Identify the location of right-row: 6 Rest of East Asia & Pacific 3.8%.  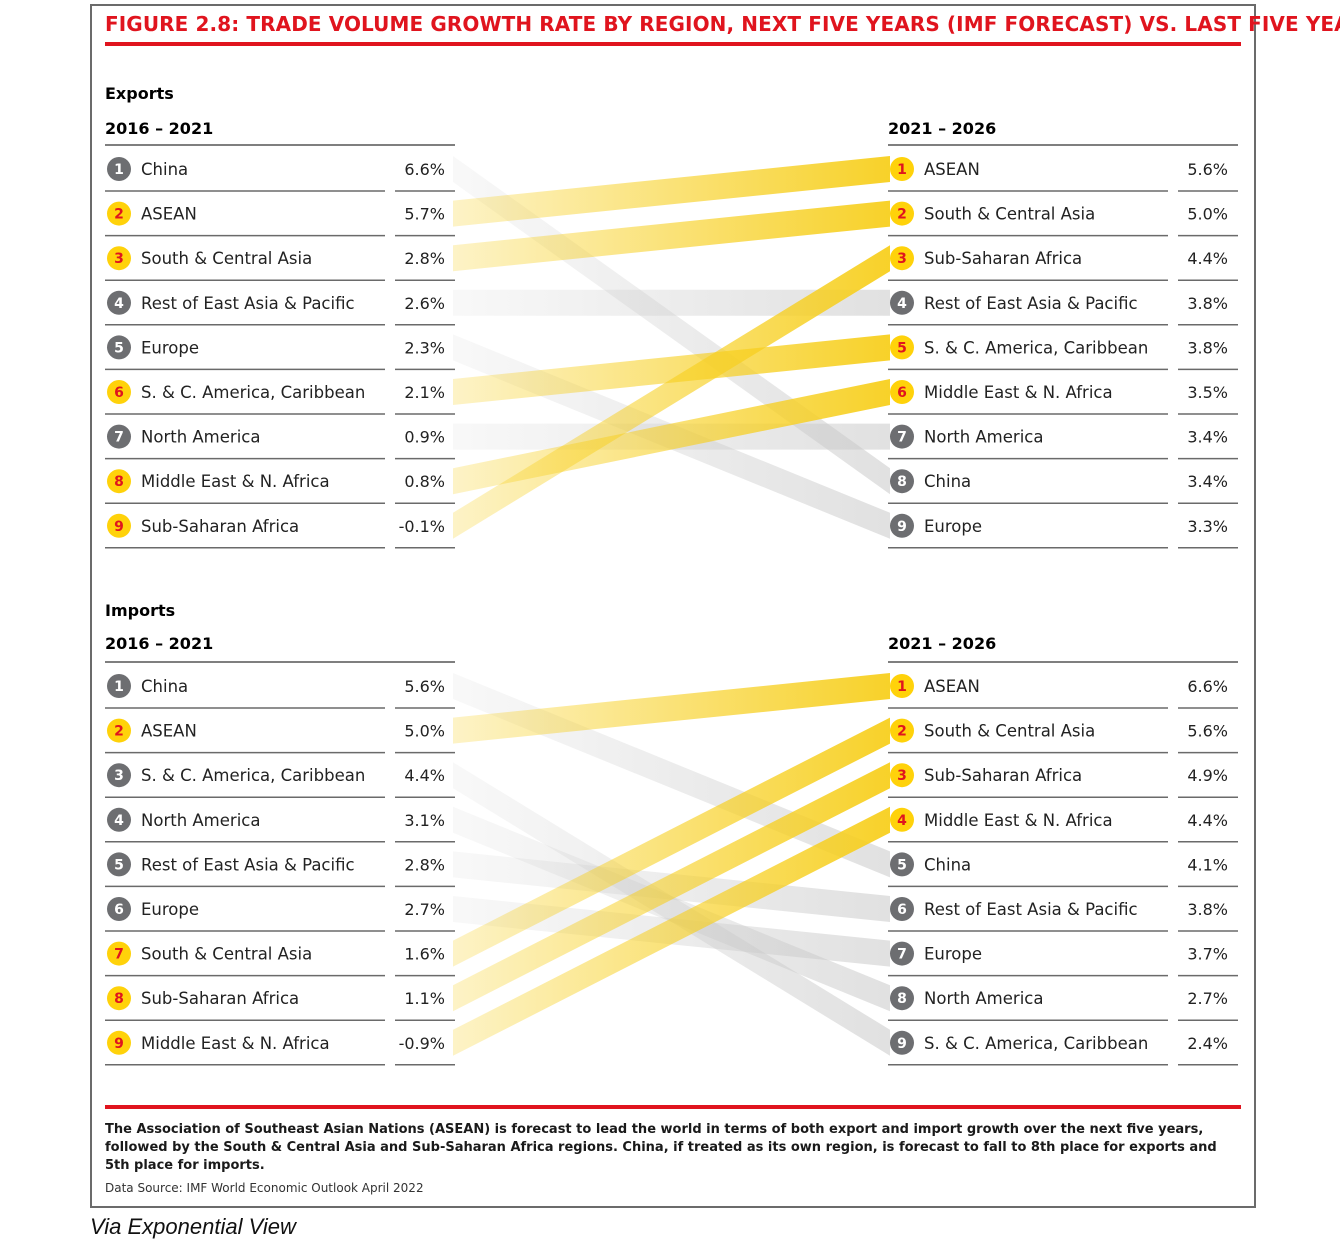
(1063, 914).